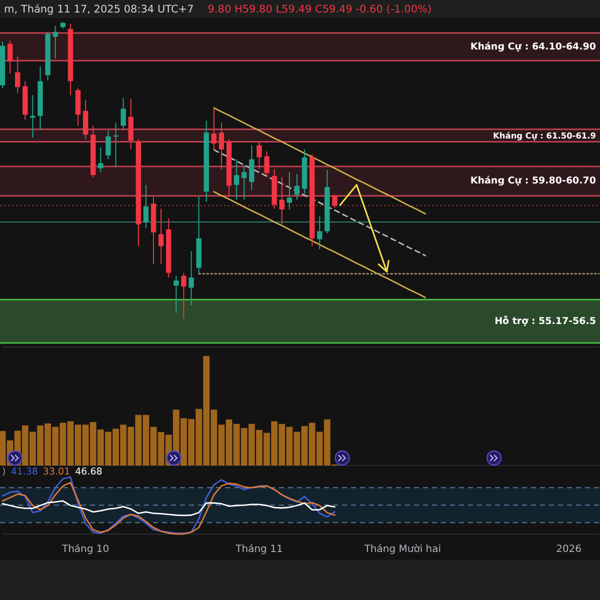 This screenshot has width=600, height=600. What do you see at coordinates (88, 472) in the screenshot?
I see `annotation: 46.68` at bounding box center [88, 472].